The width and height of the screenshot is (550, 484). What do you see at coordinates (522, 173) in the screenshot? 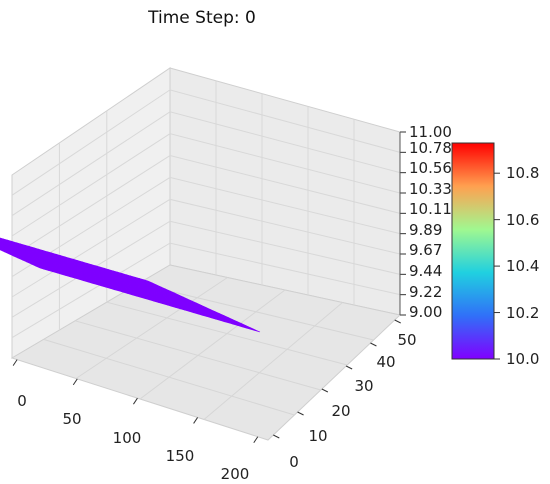
I see `colorbar-tick-label: 10.8` at bounding box center [522, 173].